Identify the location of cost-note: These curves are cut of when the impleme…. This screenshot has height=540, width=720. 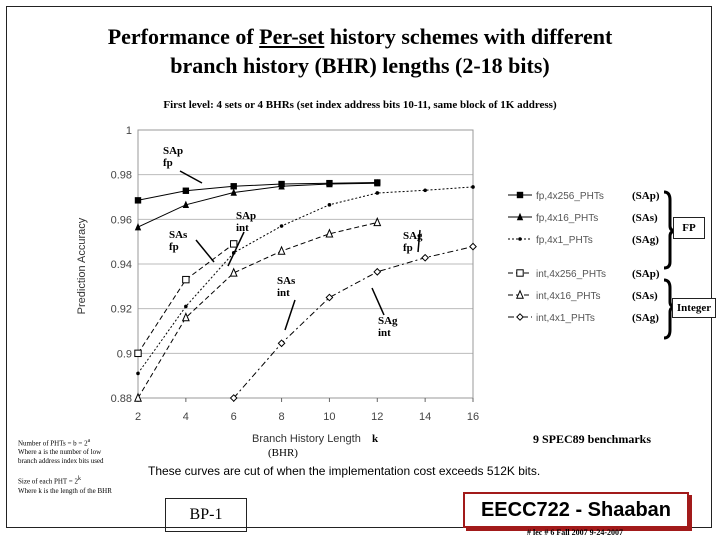
(344, 471).